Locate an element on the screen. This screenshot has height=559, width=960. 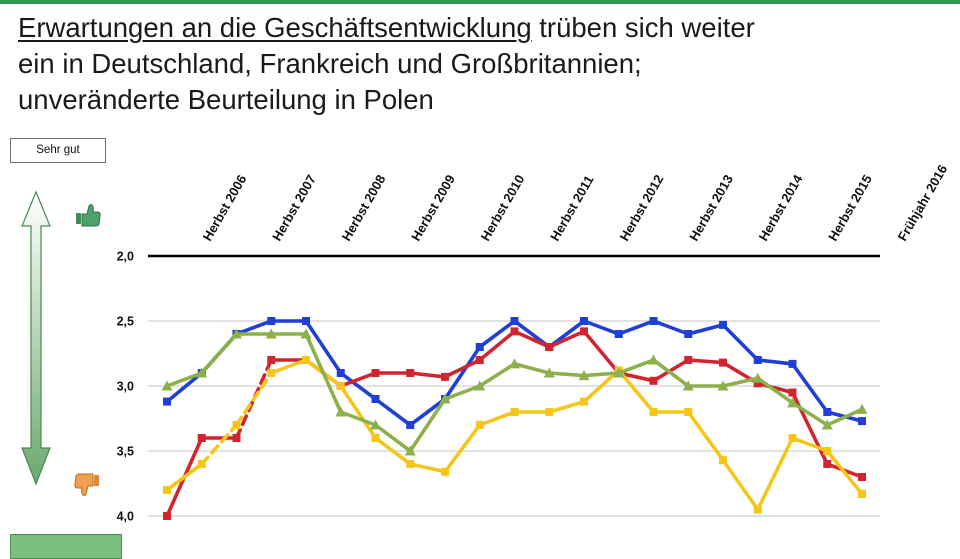
column-label: Frühjahr 2016 is located at coordinates (923, 202).